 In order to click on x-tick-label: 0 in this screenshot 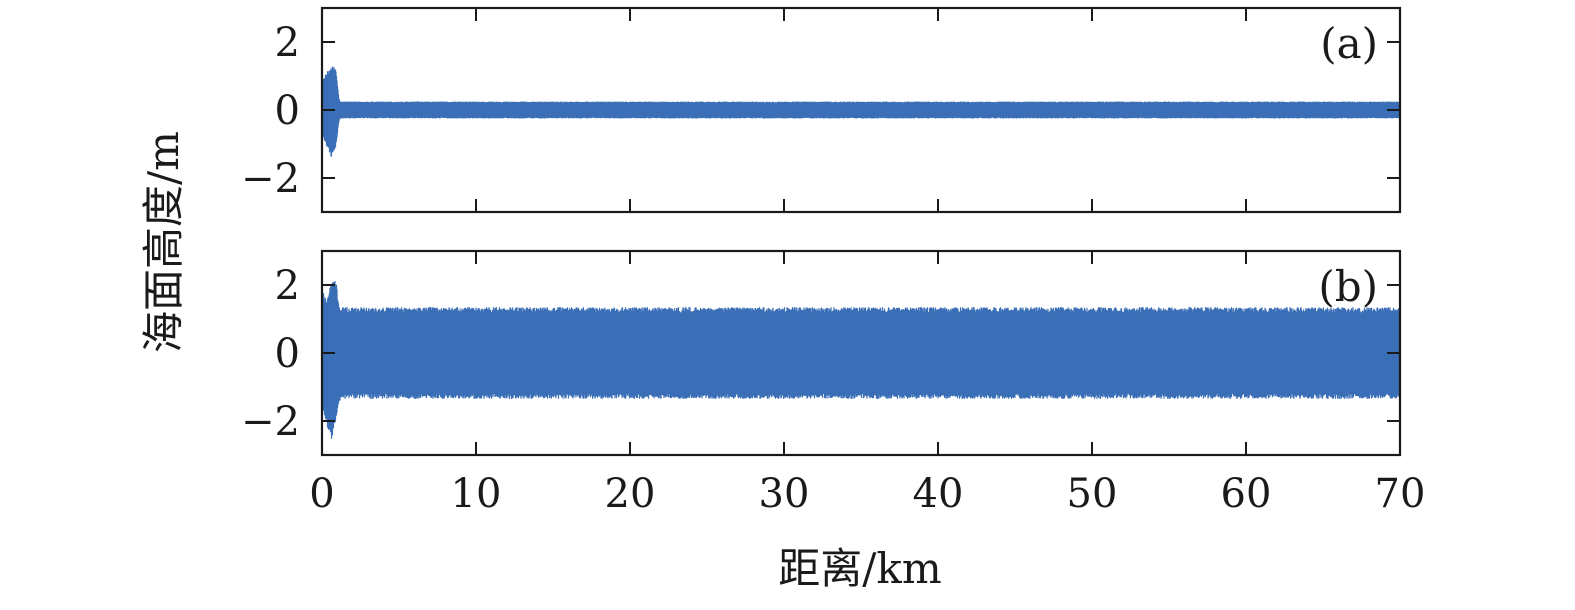, I will do `click(321, 494)`.